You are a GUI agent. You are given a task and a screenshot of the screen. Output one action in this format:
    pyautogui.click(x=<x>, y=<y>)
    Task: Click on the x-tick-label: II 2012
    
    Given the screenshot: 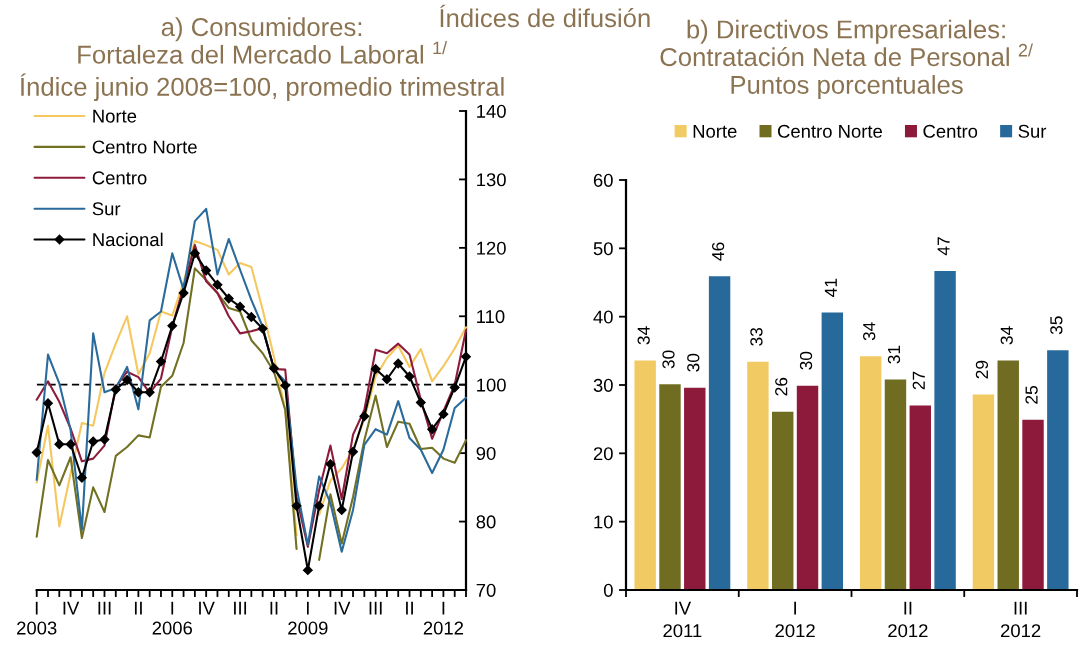 What is the action you would take?
    pyautogui.click(x=908, y=619)
    